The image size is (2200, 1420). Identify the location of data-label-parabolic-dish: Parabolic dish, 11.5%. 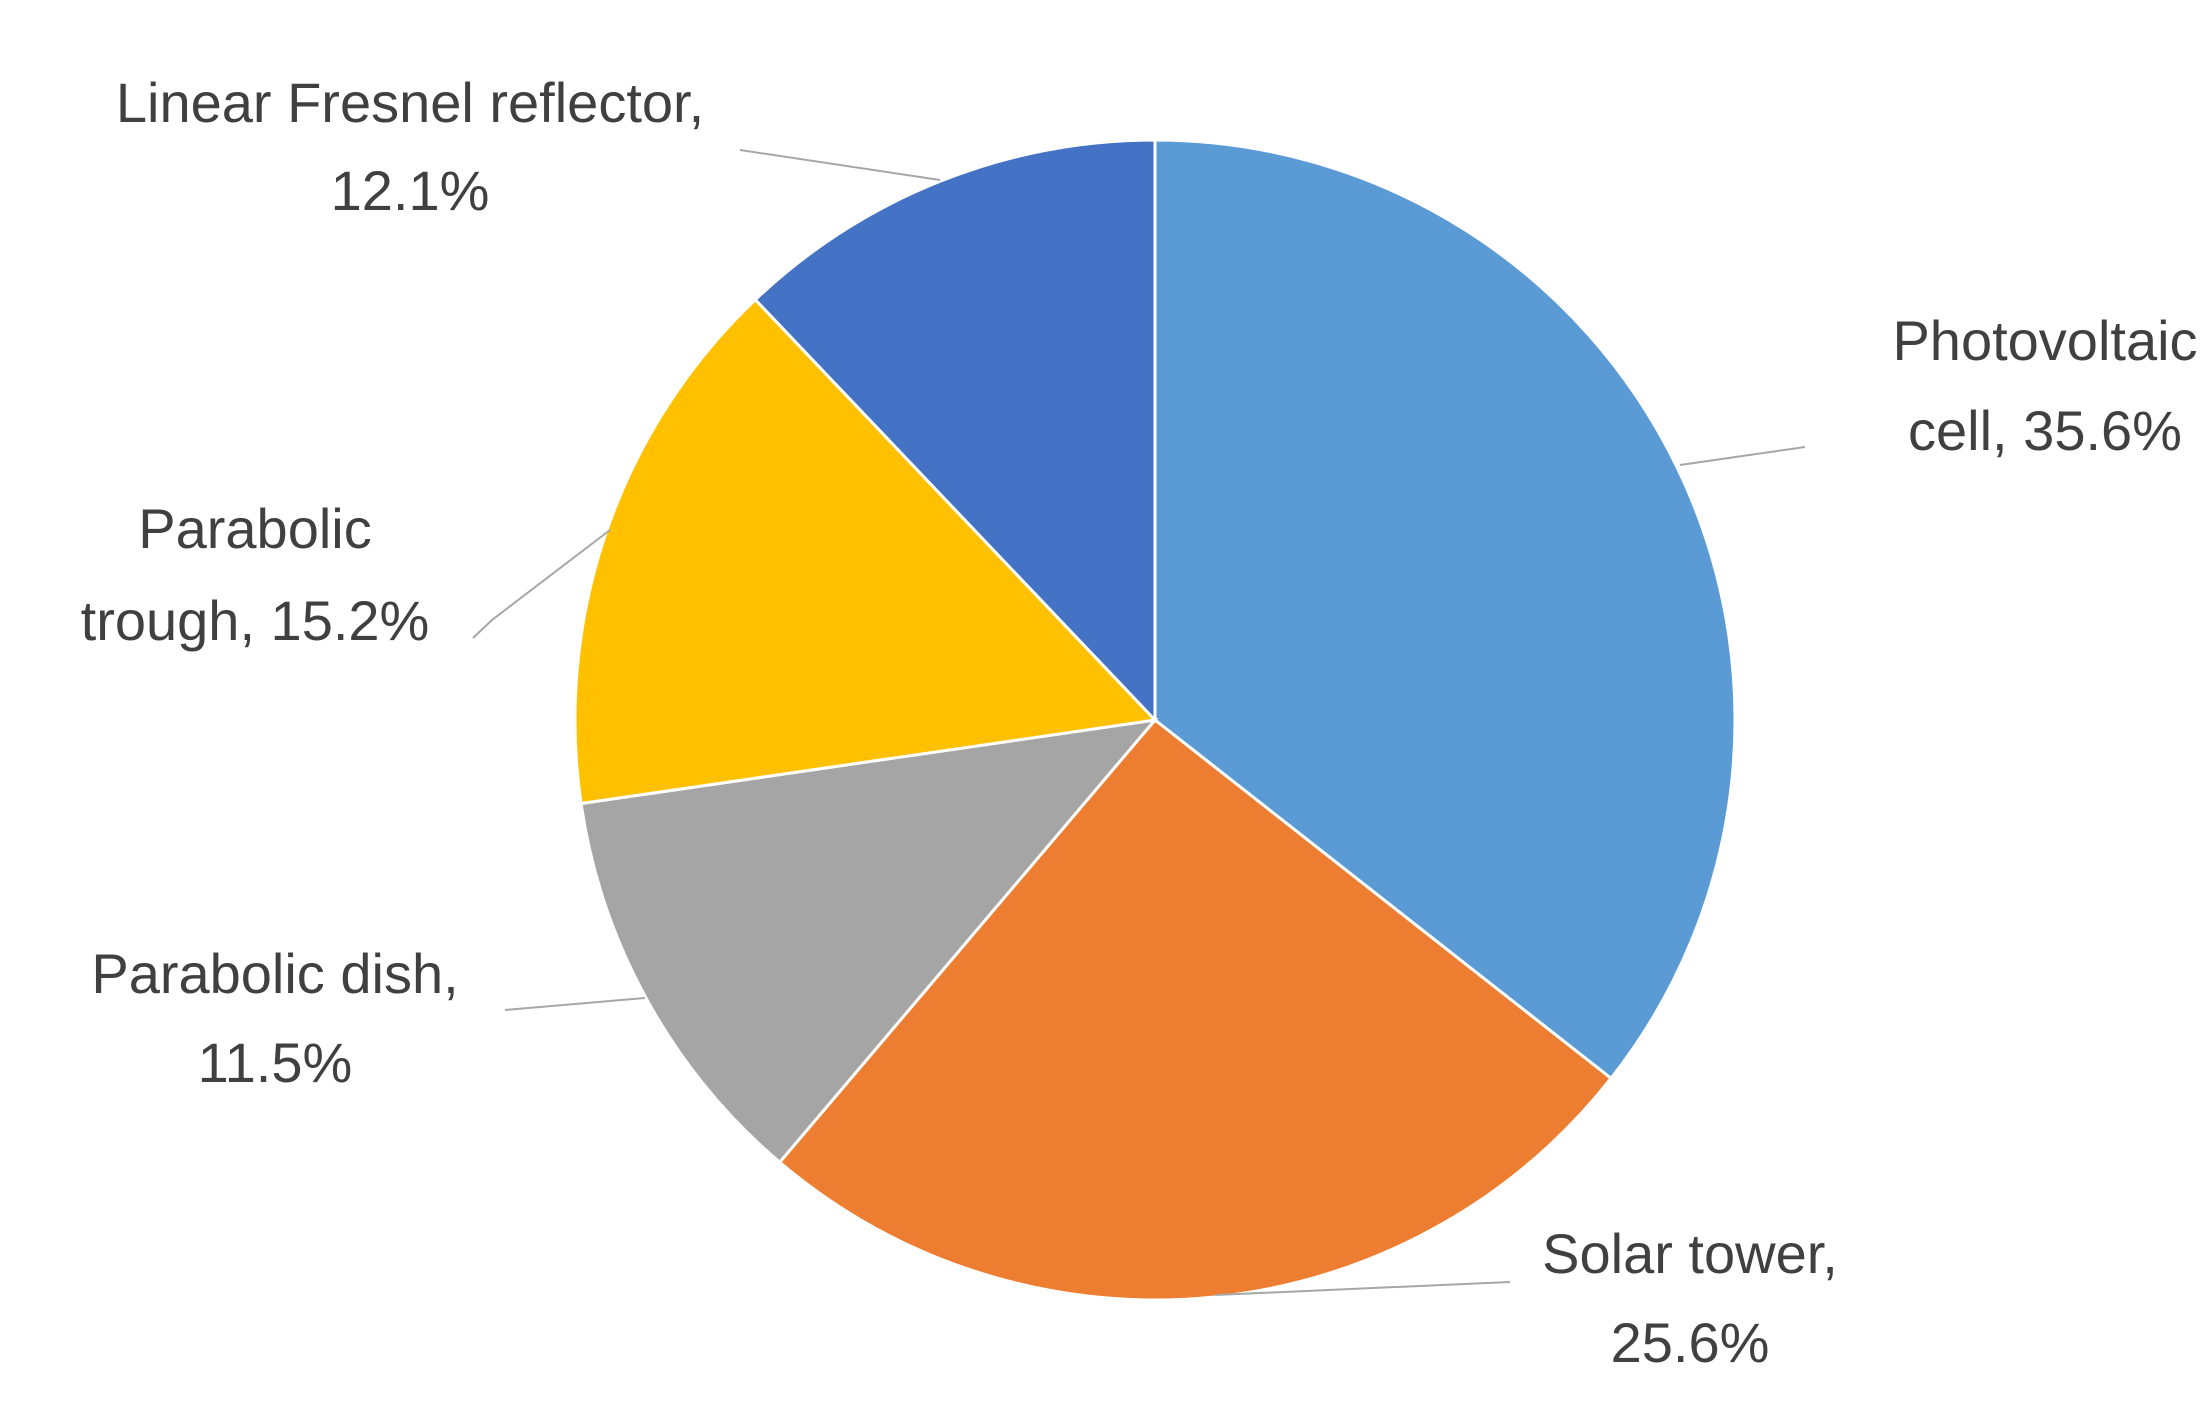
(274, 1018).